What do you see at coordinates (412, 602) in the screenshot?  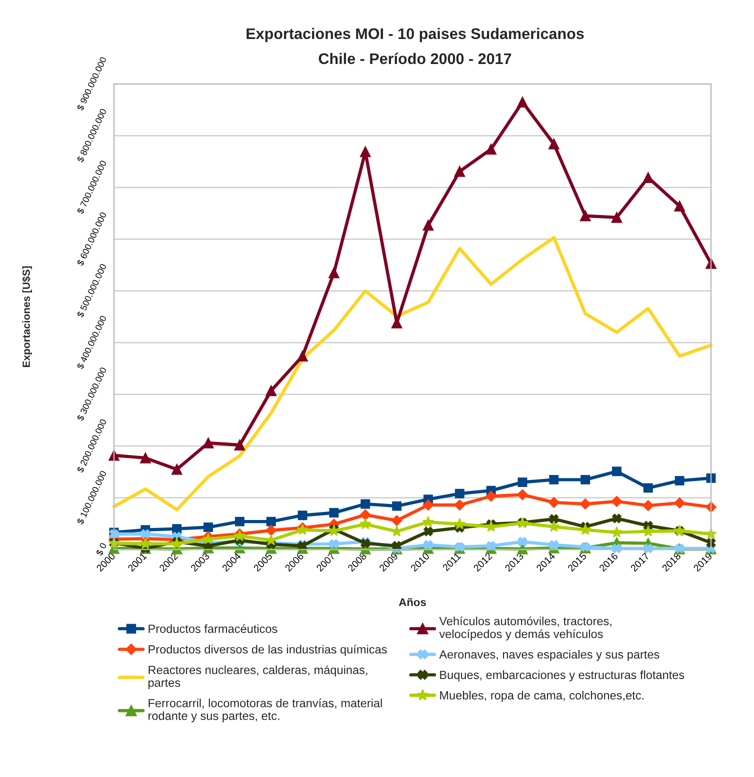 I see `x-axis-title: Años` at bounding box center [412, 602].